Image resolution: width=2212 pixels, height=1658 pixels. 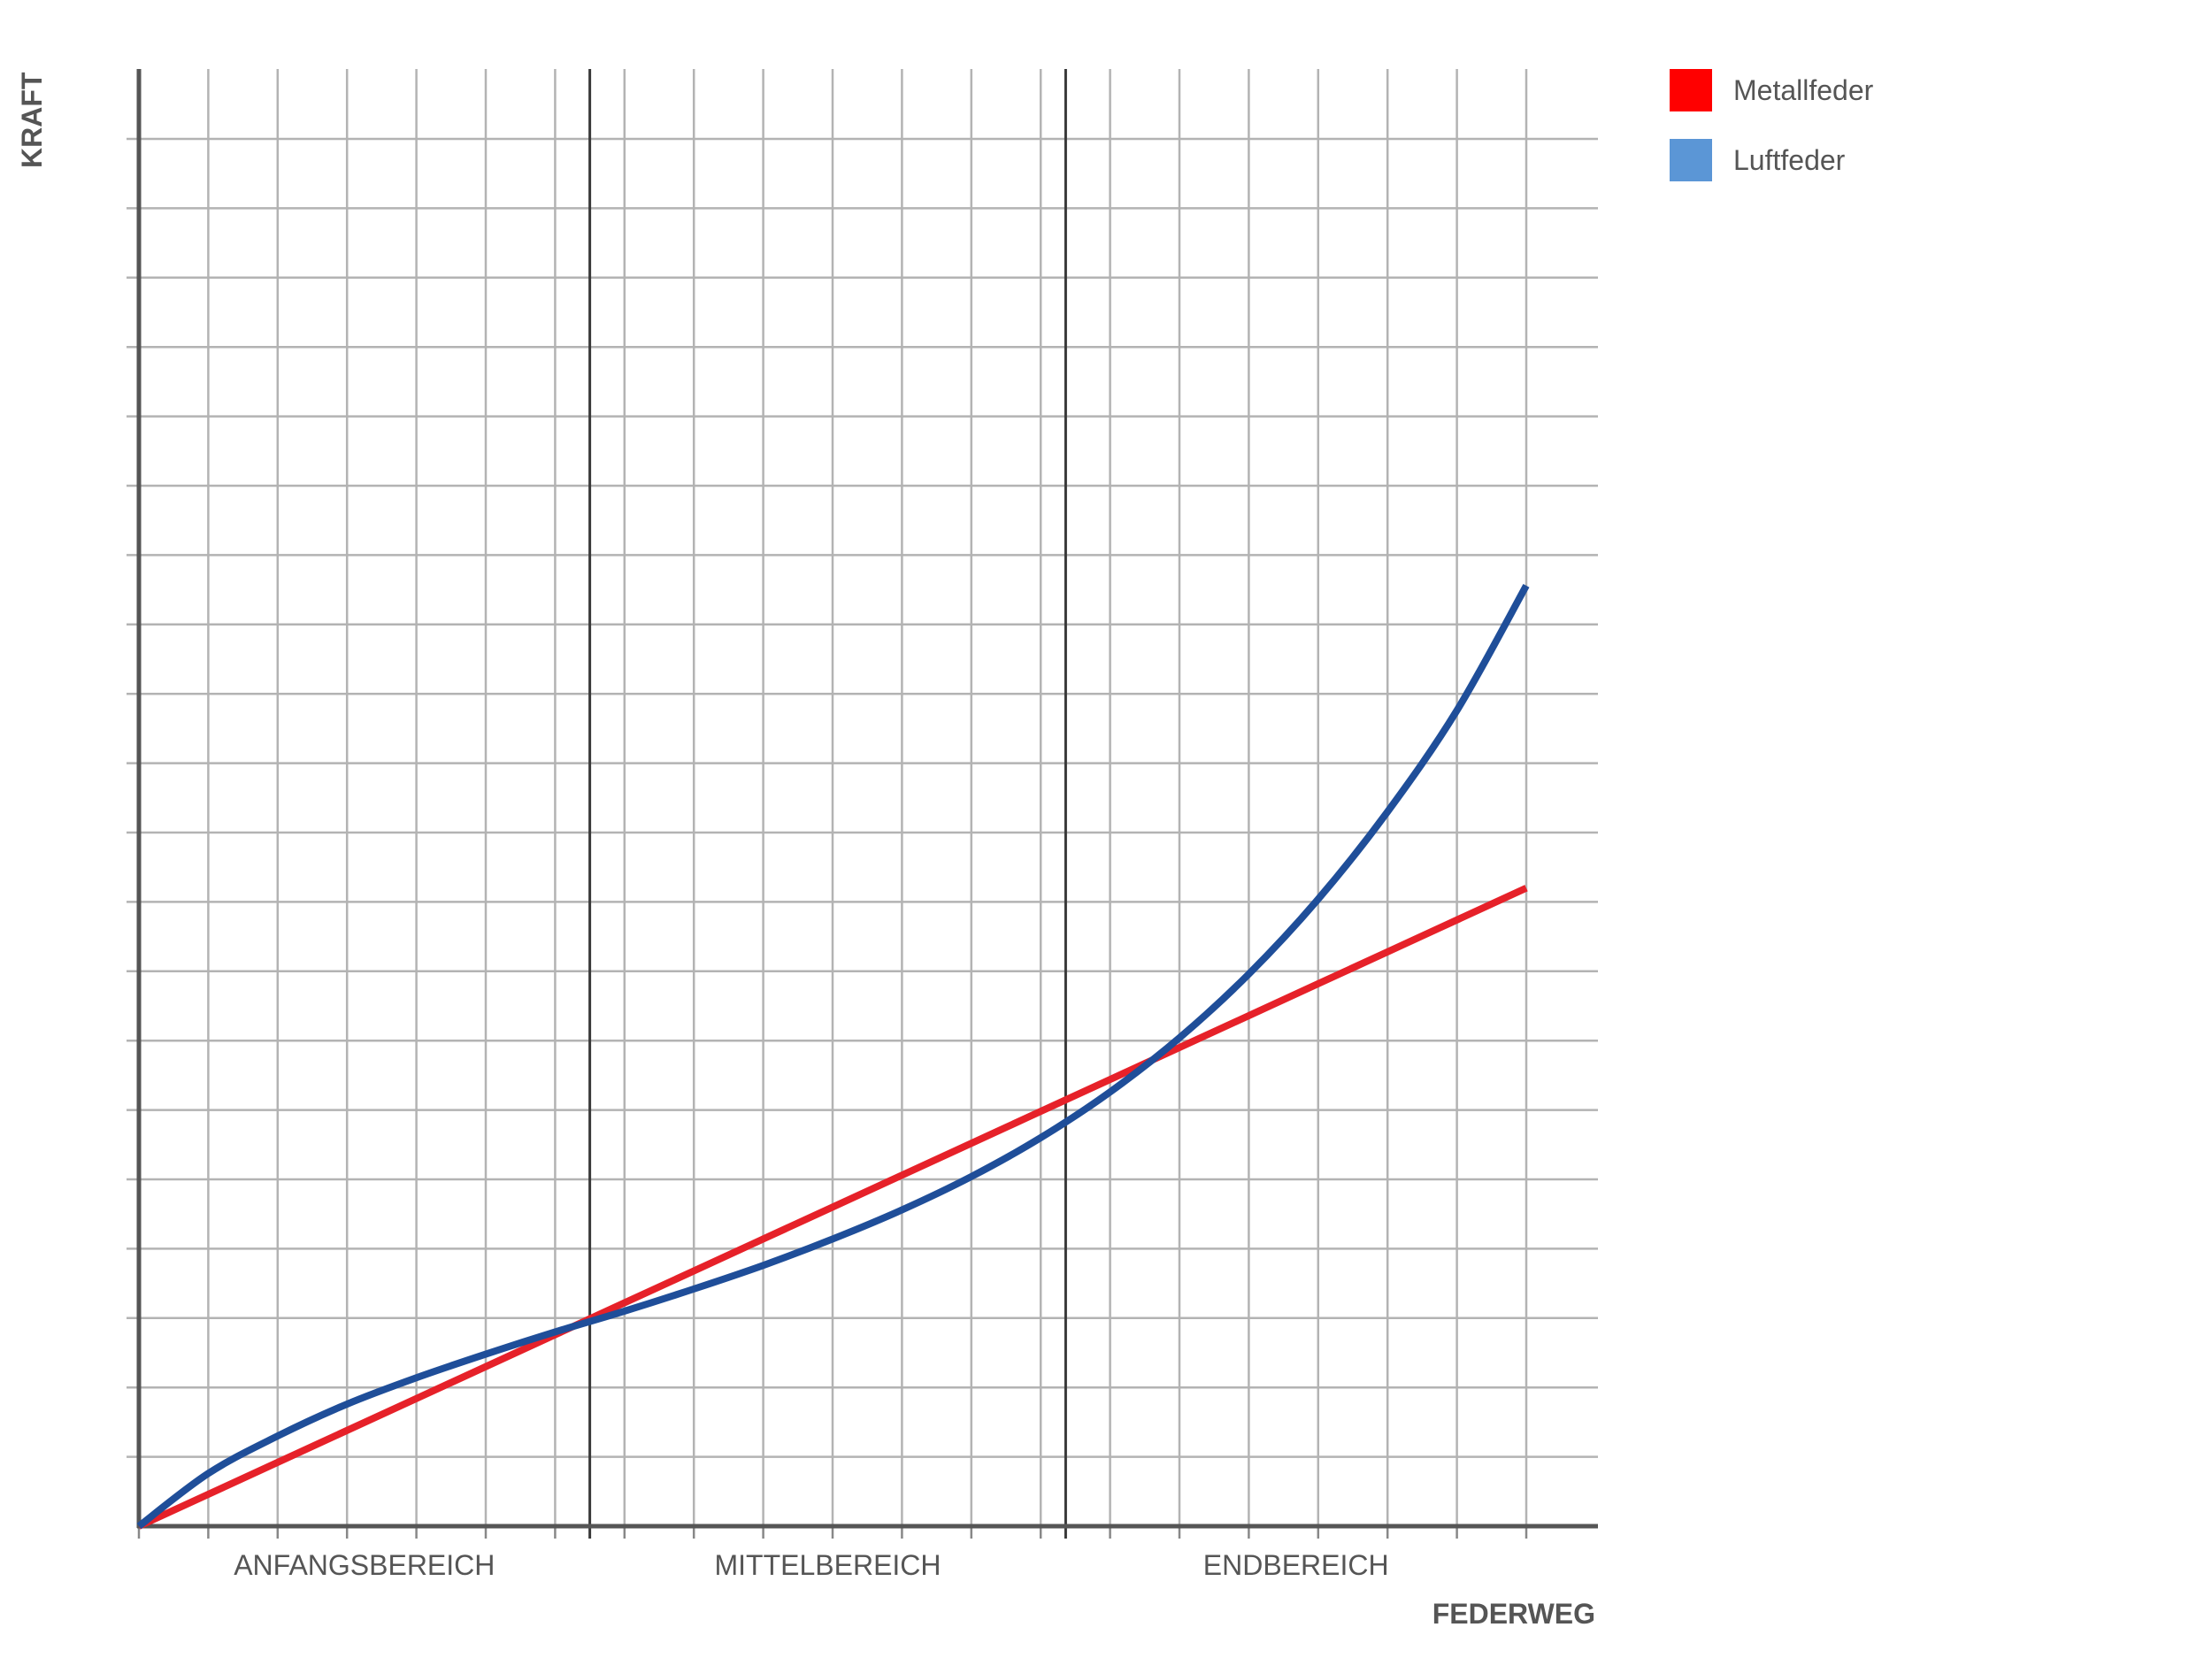 I want to click on legend: Metallfeder Luftfeder, so click(x=1772, y=139).